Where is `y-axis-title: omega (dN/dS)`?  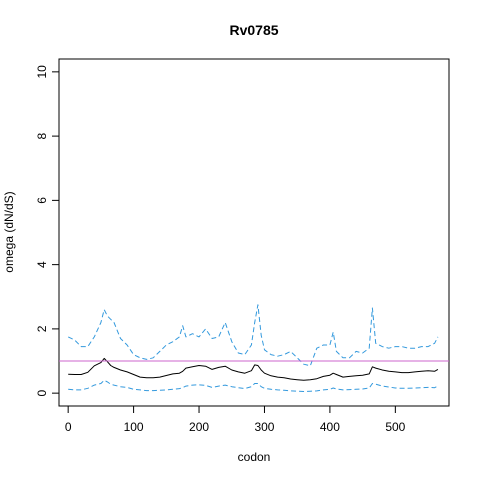 y-axis-title: omega (dN/dS) is located at coordinates (9, 231).